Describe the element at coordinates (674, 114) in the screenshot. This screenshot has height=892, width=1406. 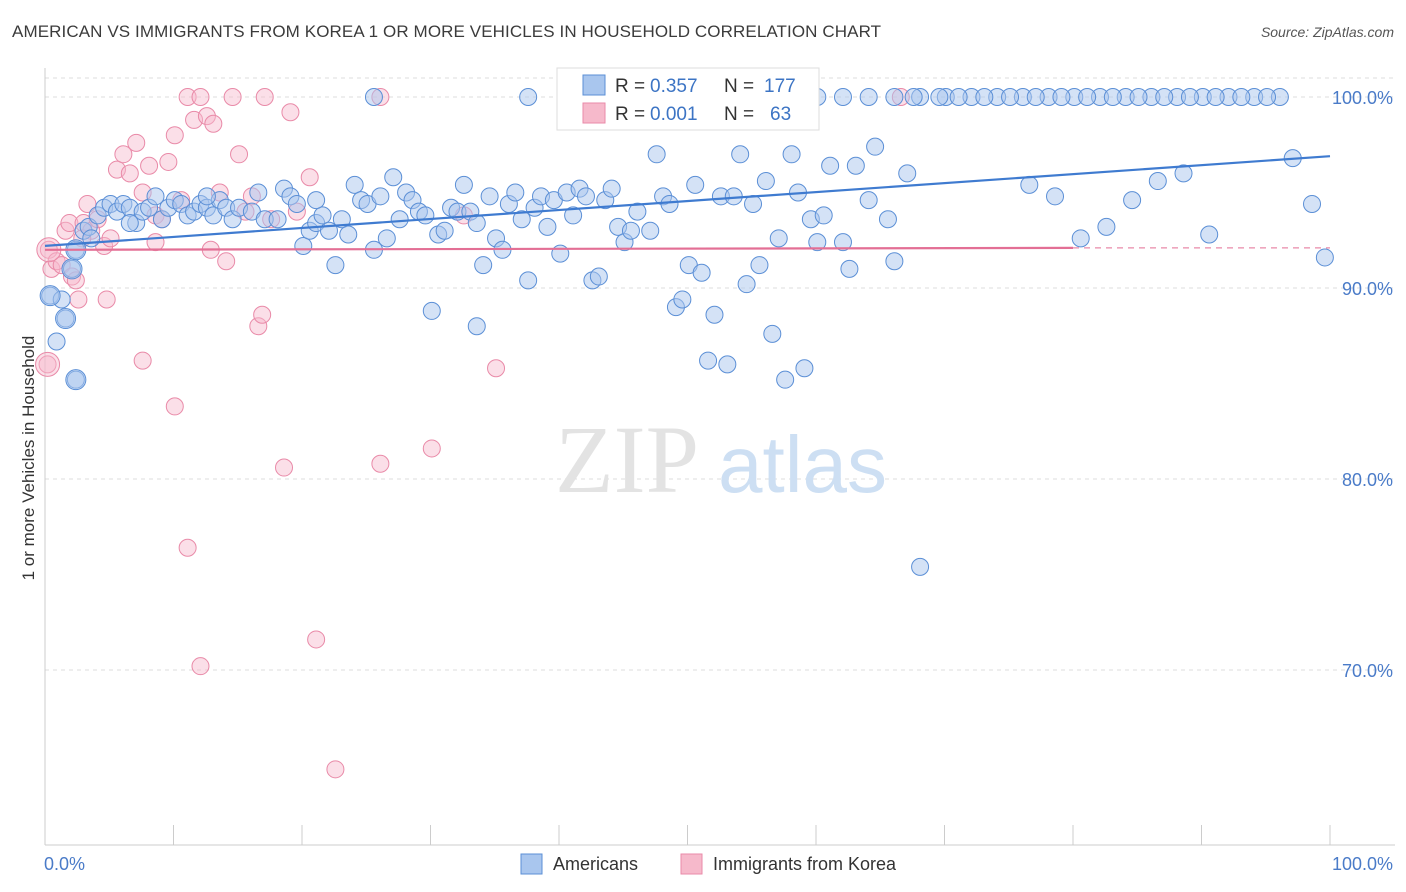
I see `stats-legend-r-value-2: 0.001` at that location.